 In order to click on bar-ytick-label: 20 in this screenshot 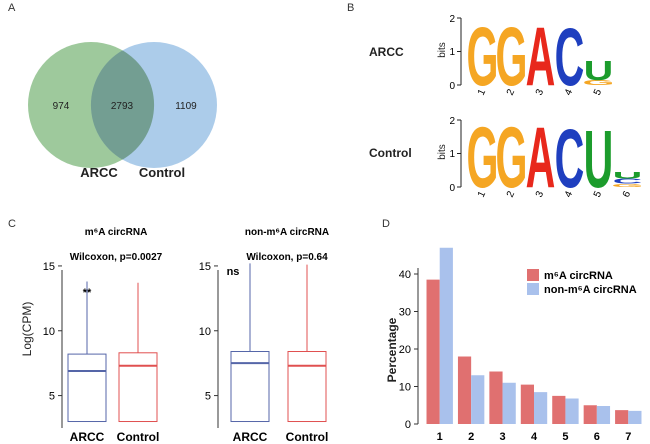, I will do `click(405, 350)`.